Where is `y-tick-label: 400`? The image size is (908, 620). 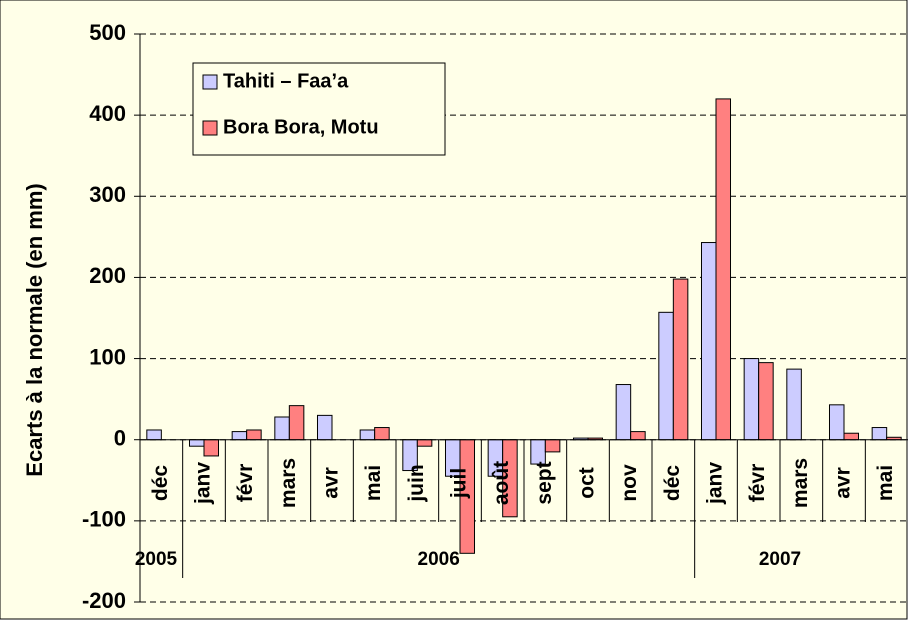
y-tick-label: 400 is located at coordinates (107, 113).